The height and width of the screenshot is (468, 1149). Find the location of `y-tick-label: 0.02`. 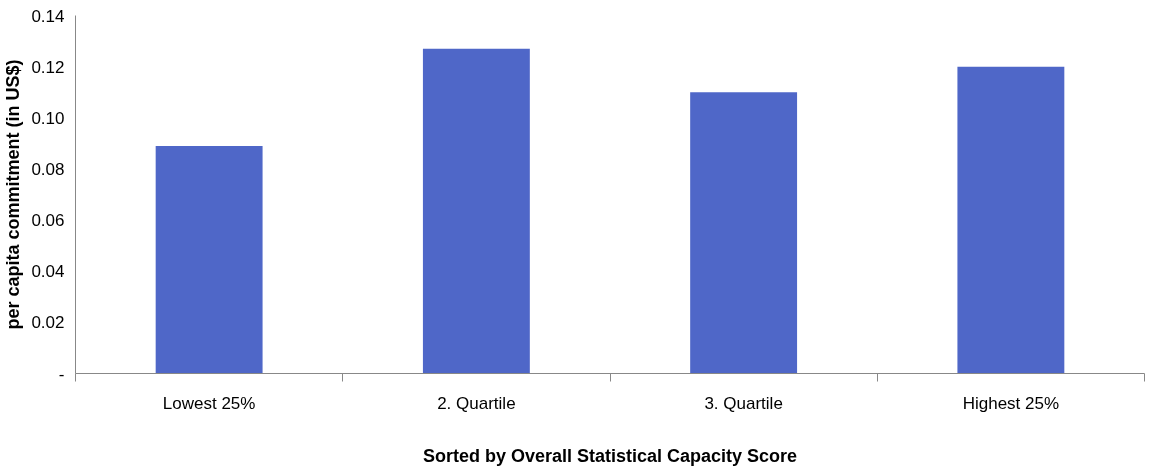

y-tick-label: 0.02 is located at coordinates (48, 323).